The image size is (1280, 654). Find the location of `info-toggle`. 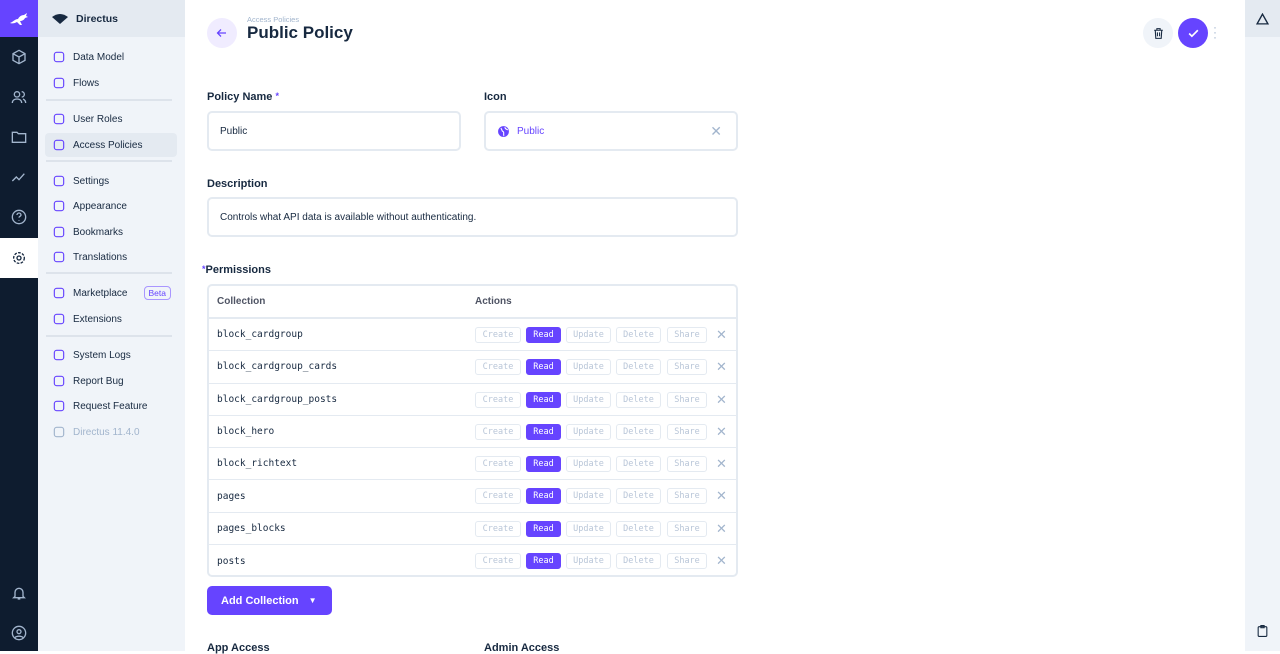

info-toggle is located at coordinates (1262, 18).